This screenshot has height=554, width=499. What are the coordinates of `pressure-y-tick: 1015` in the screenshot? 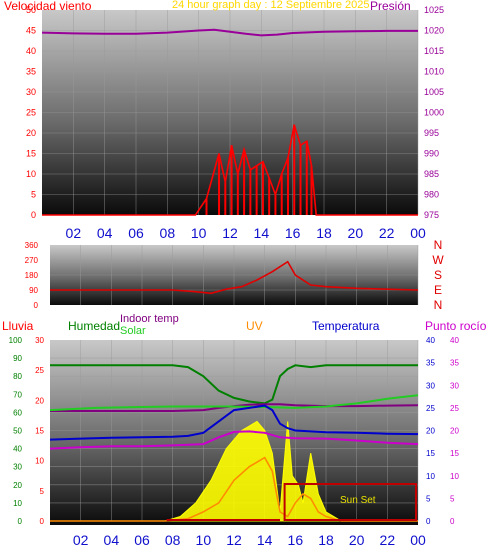 It's located at (434, 51).